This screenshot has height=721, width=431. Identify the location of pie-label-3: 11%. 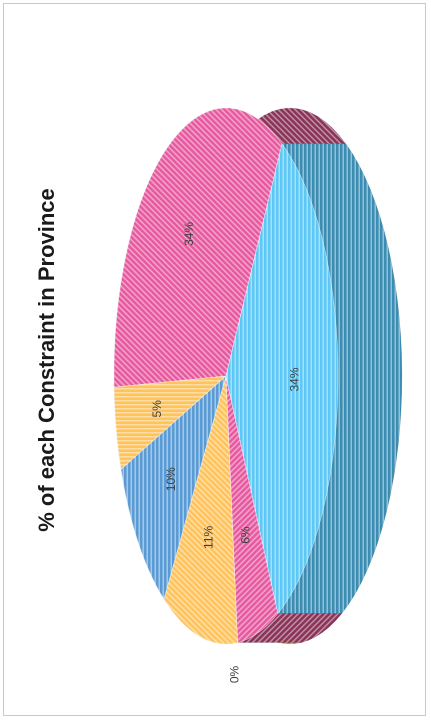
(209, 537).